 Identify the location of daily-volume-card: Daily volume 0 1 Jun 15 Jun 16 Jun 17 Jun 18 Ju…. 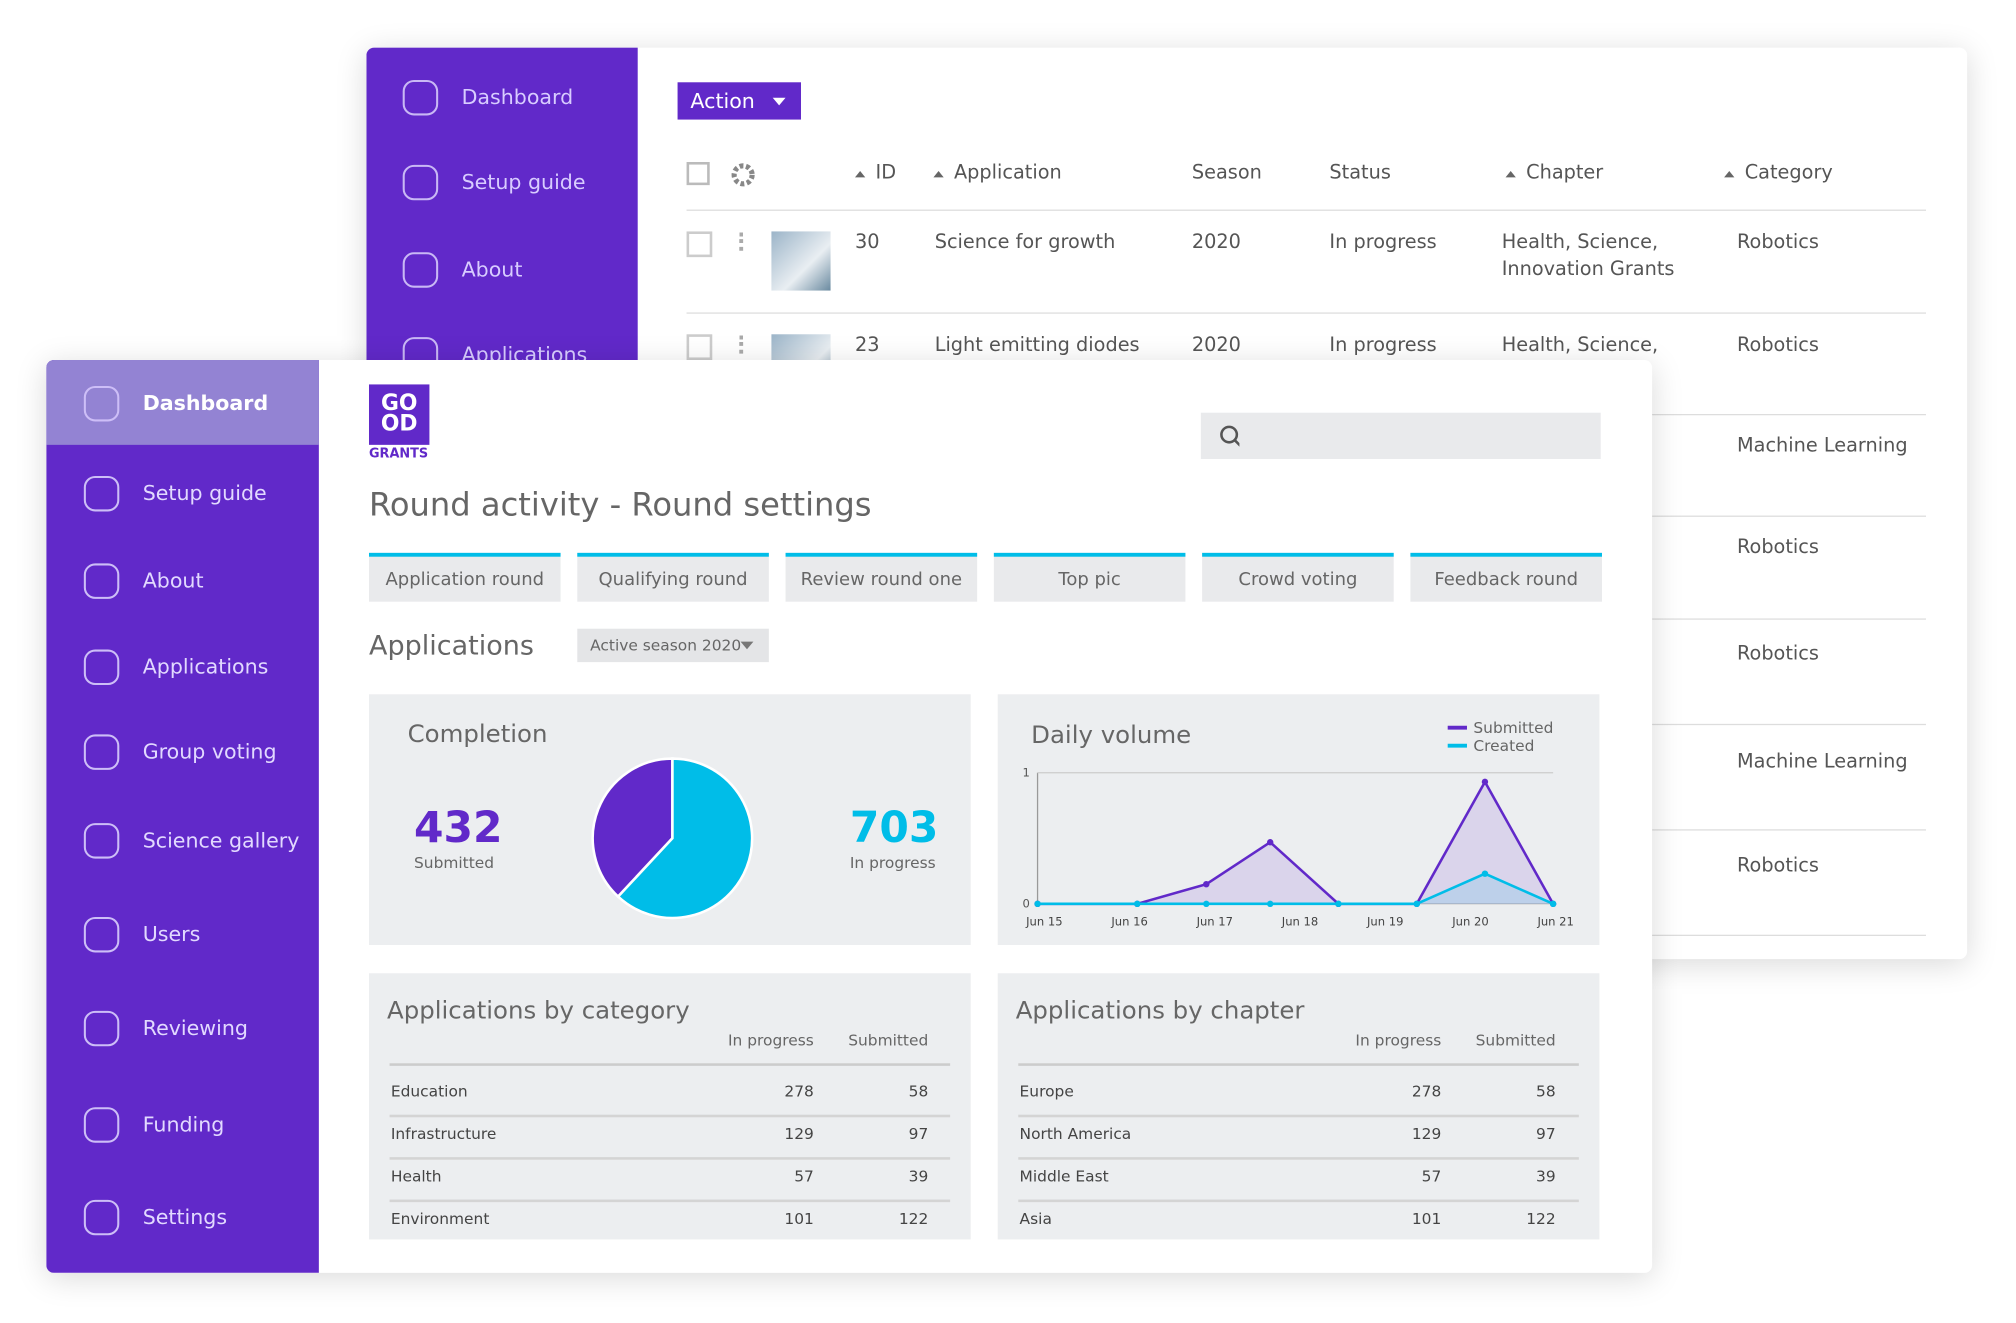
(1298, 819).